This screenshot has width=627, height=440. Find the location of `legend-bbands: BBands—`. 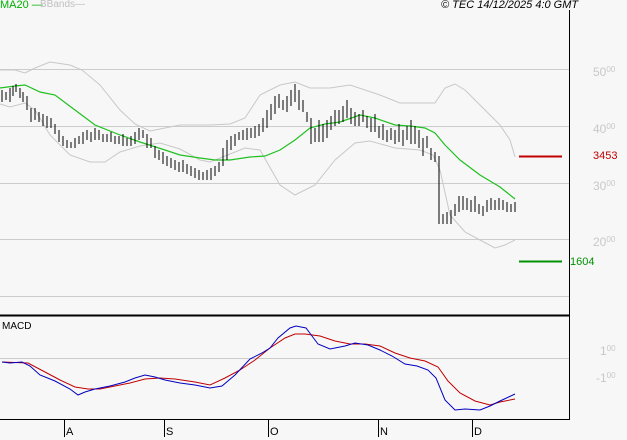

legend-bbands: BBands— is located at coordinates (62, 5).